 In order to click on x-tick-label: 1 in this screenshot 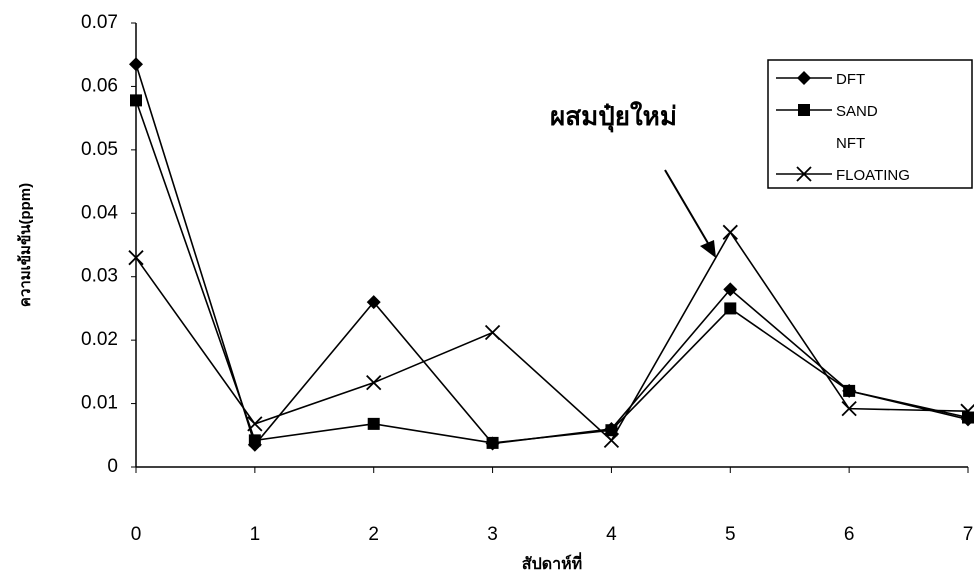, I will do `click(255, 534)`.